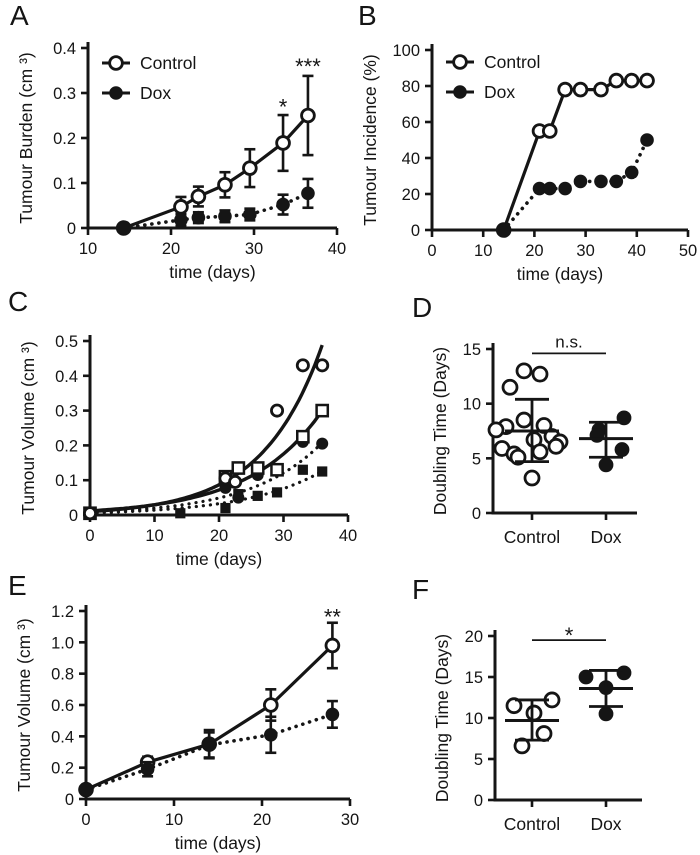 This screenshot has width=700, height=855. What do you see at coordinates (62, 612) in the screenshot?
I see `svg-text: 1.2` at bounding box center [62, 612].